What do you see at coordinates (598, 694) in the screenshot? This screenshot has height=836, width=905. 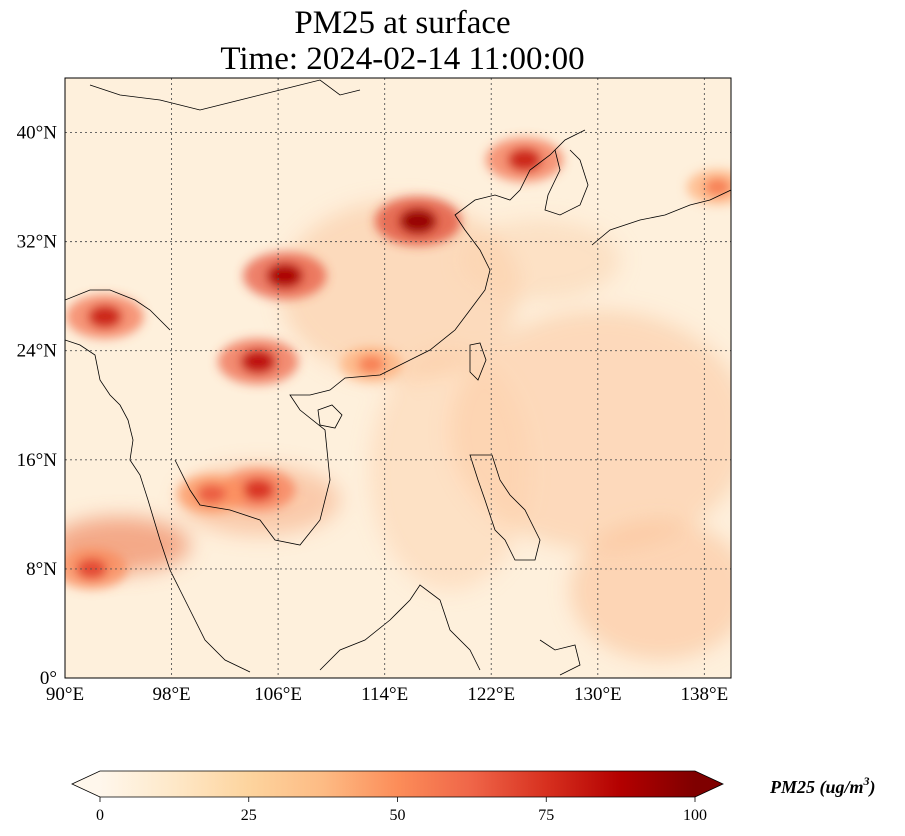 I see `longitude-tick-label: 130°E` at bounding box center [598, 694].